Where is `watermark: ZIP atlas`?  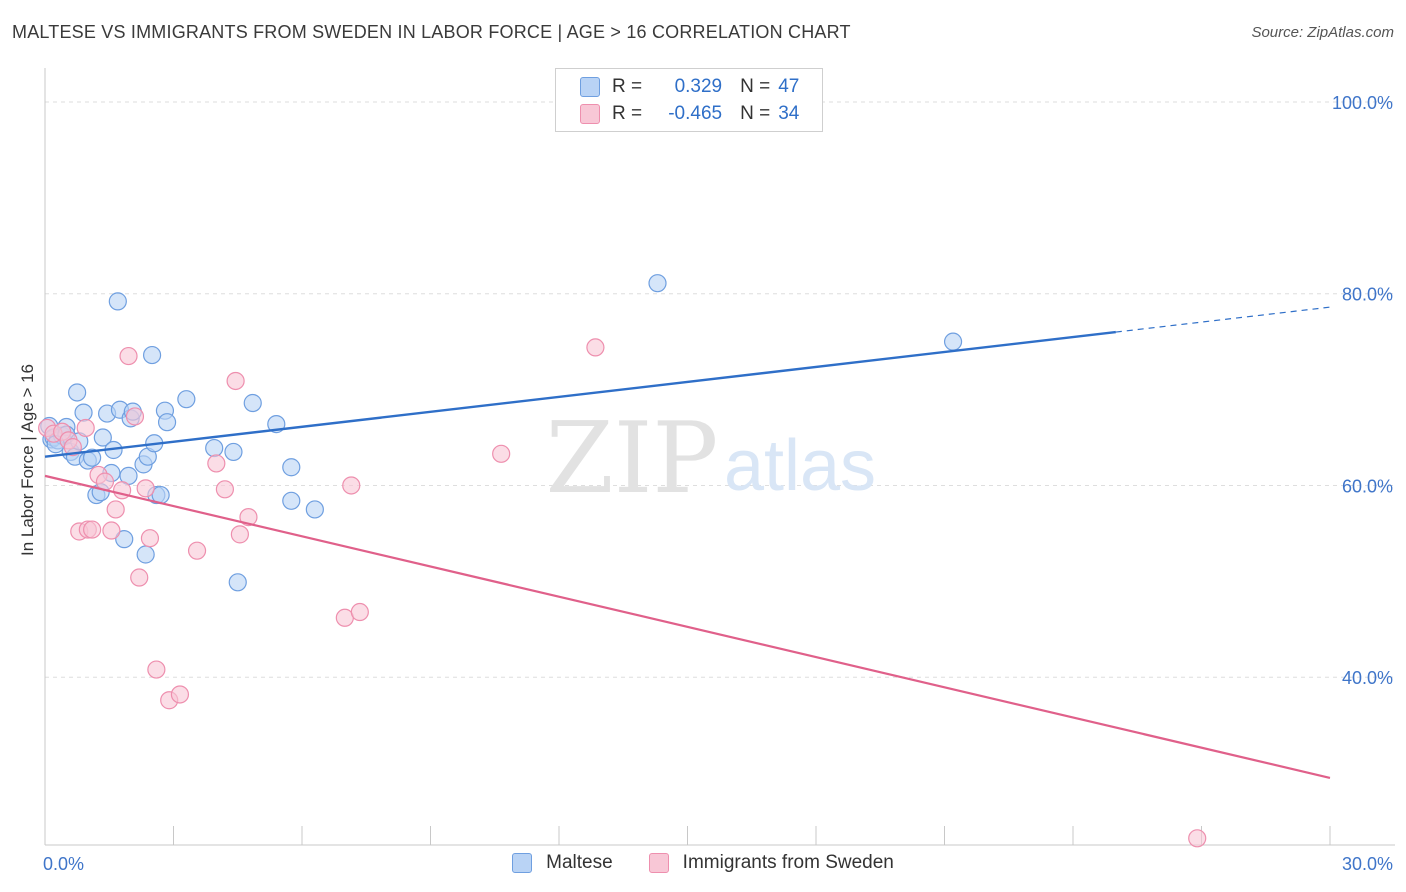
watermark: ZIP atlas is located at coordinates (711, 459).